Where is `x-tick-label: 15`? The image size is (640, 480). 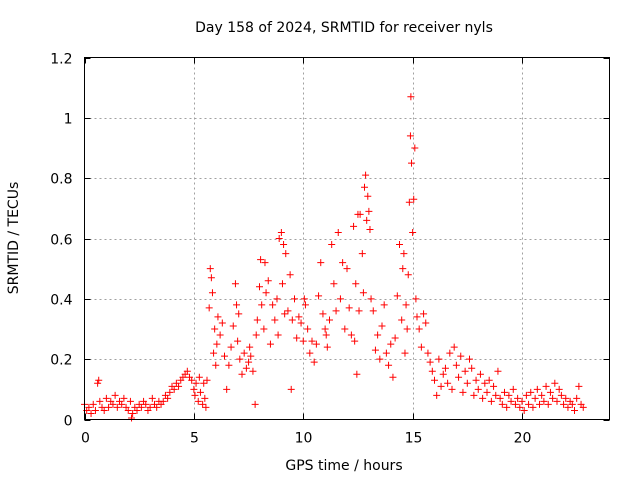
x-tick-label: 15 is located at coordinates (414, 439).